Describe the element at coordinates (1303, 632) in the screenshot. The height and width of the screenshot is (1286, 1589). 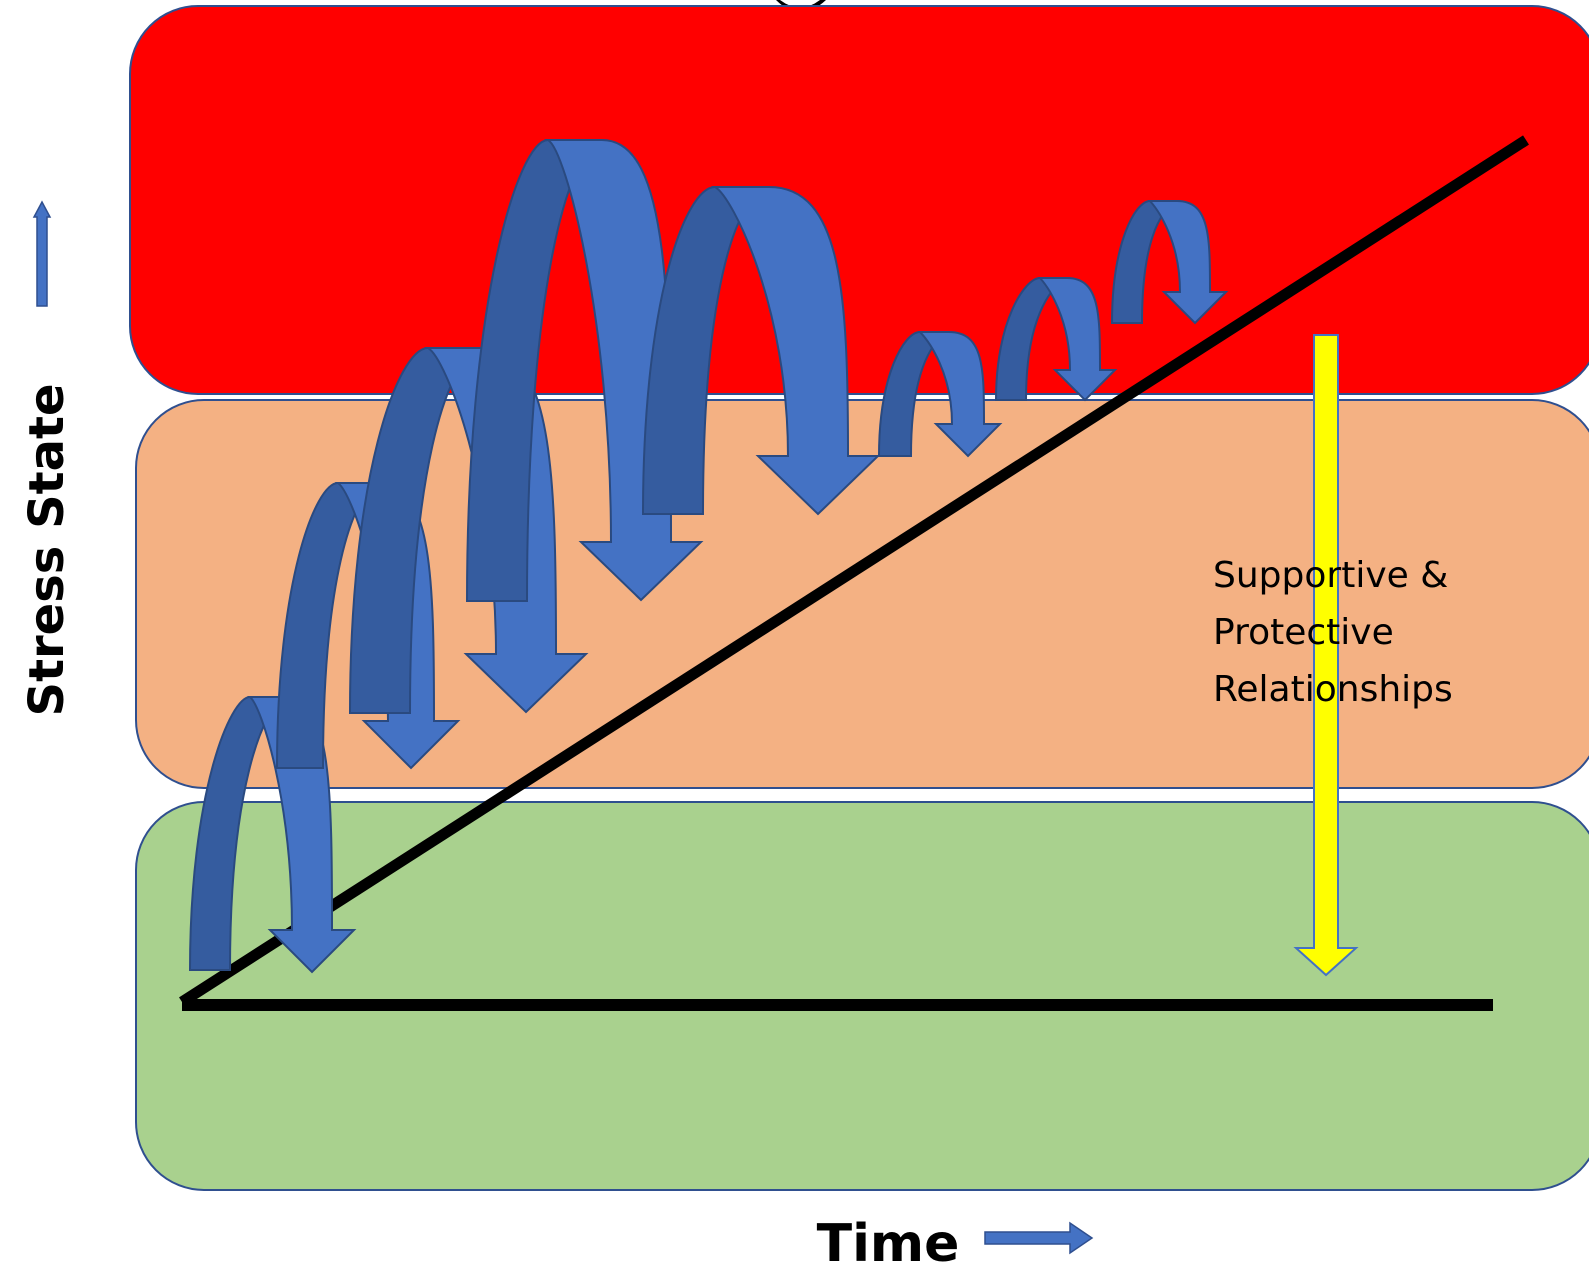
I see `support-label-line-2: Protective` at that location.